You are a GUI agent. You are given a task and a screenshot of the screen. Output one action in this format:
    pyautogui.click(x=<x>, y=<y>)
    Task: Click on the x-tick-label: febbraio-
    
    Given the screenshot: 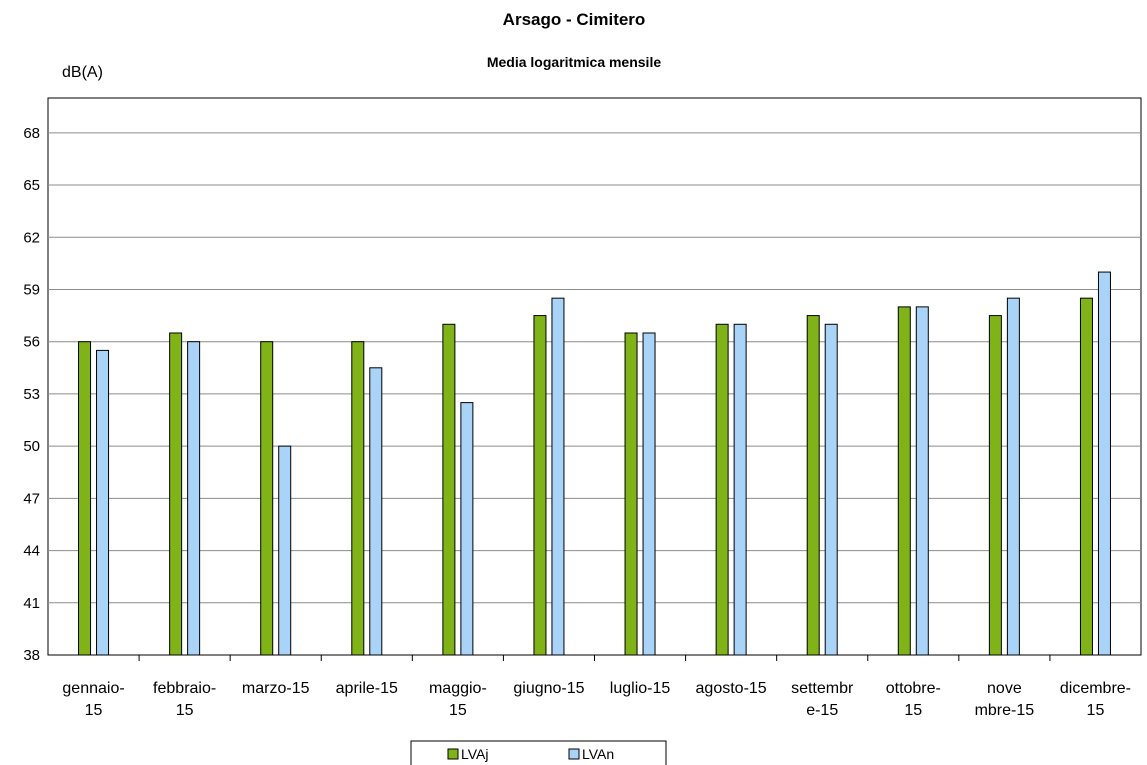 What is the action you would take?
    pyautogui.click(x=184, y=688)
    